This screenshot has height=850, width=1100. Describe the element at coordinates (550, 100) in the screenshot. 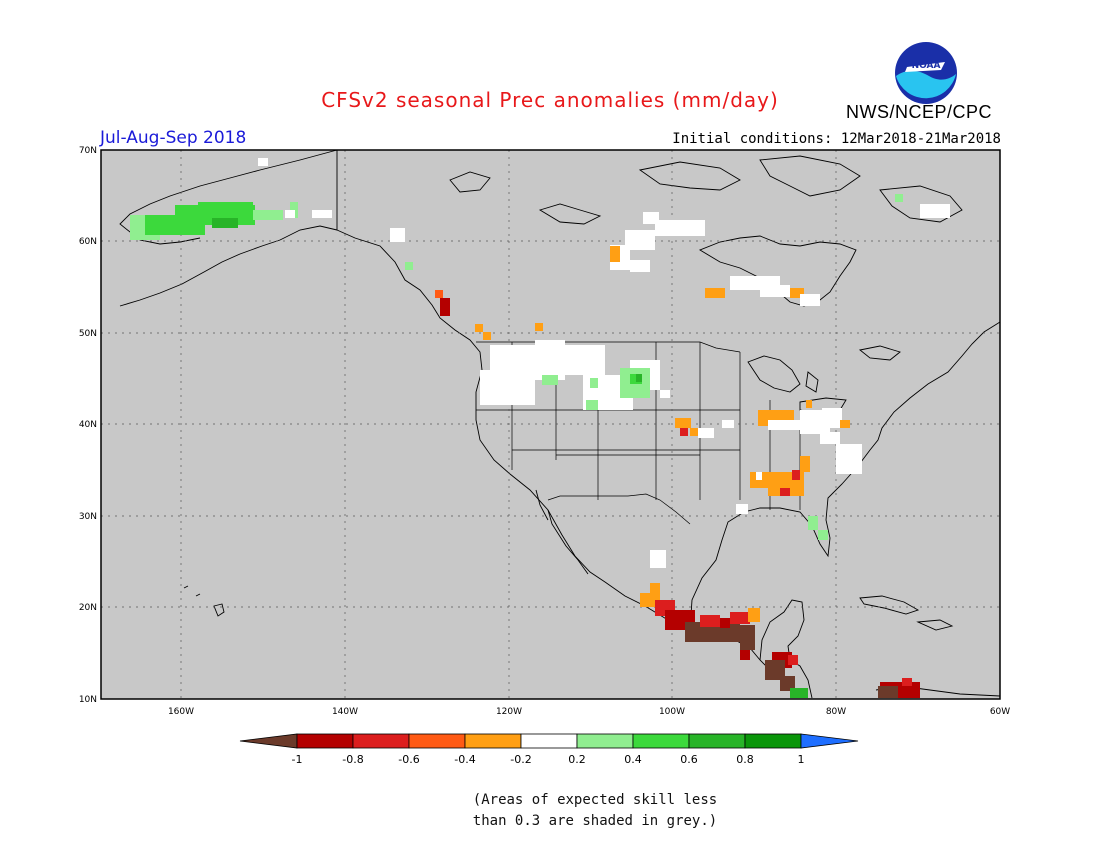

I see `map-title: CFSv2 seasonal Prec anomalies (mm/day)` at that location.